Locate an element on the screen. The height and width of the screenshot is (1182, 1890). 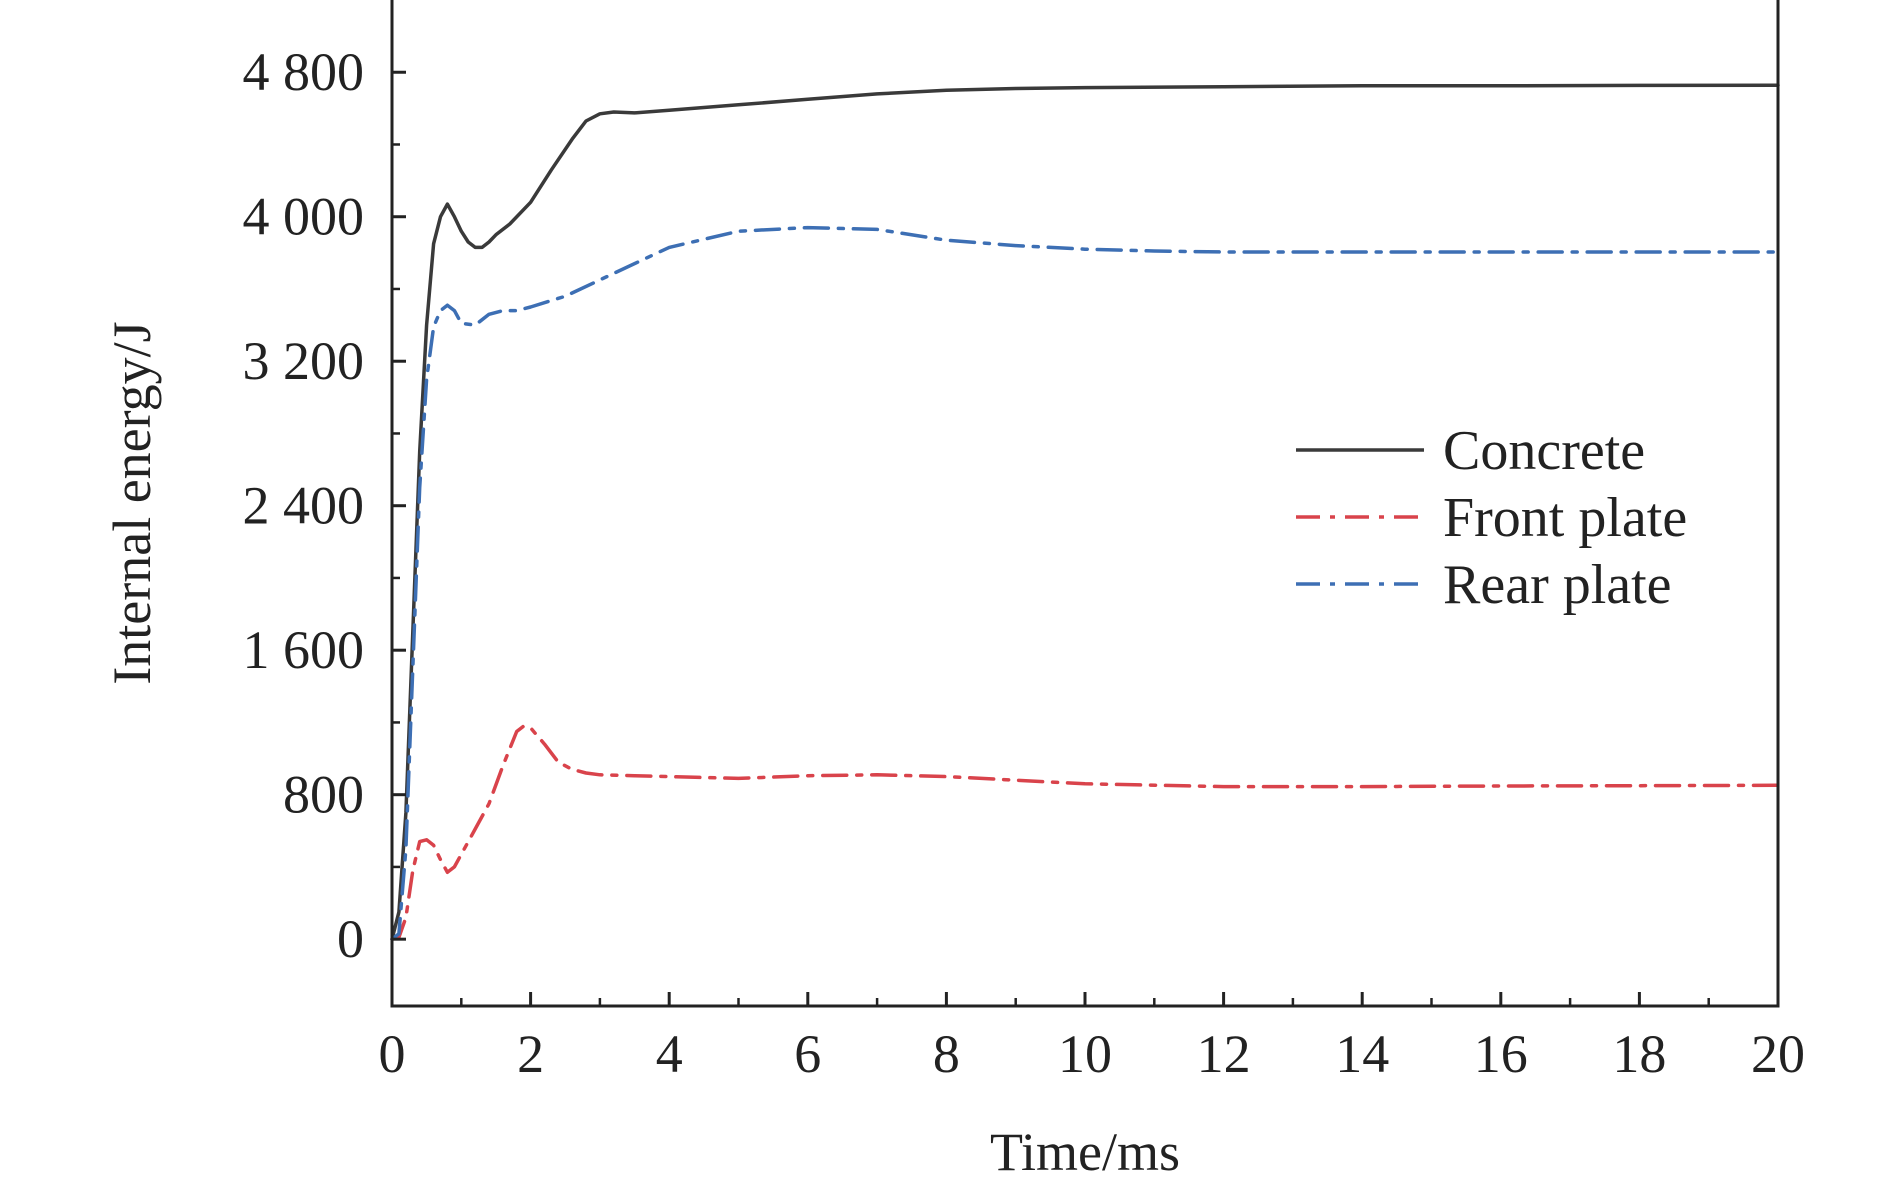
y-tick-label: 4 800 is located at coordinates (304, 72).